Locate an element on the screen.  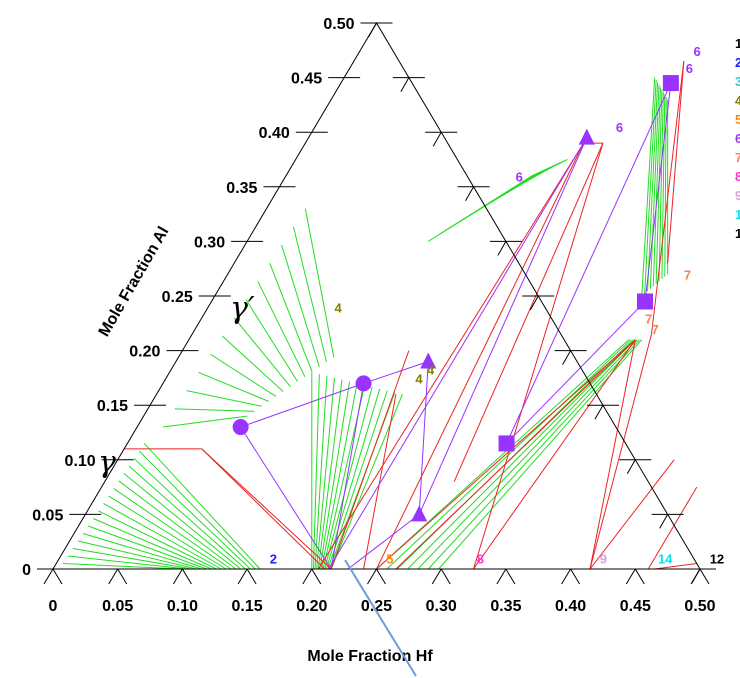
point-label: 8 is located at coordinates (480, 559).